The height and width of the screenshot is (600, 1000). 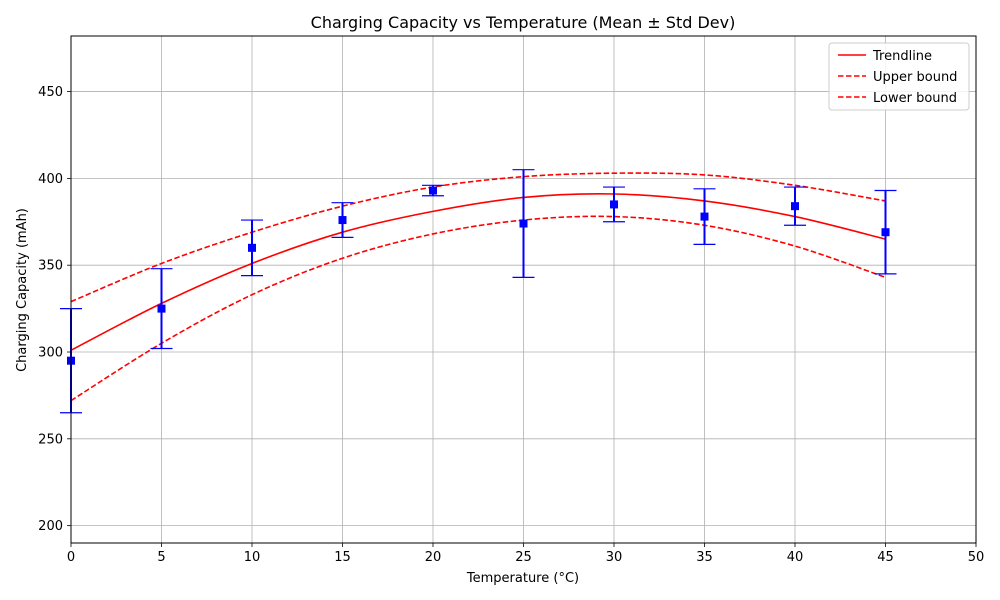 I want to click on y-axis-ticks: 200 250 300 350 400 450, so click(x=54, y=309).